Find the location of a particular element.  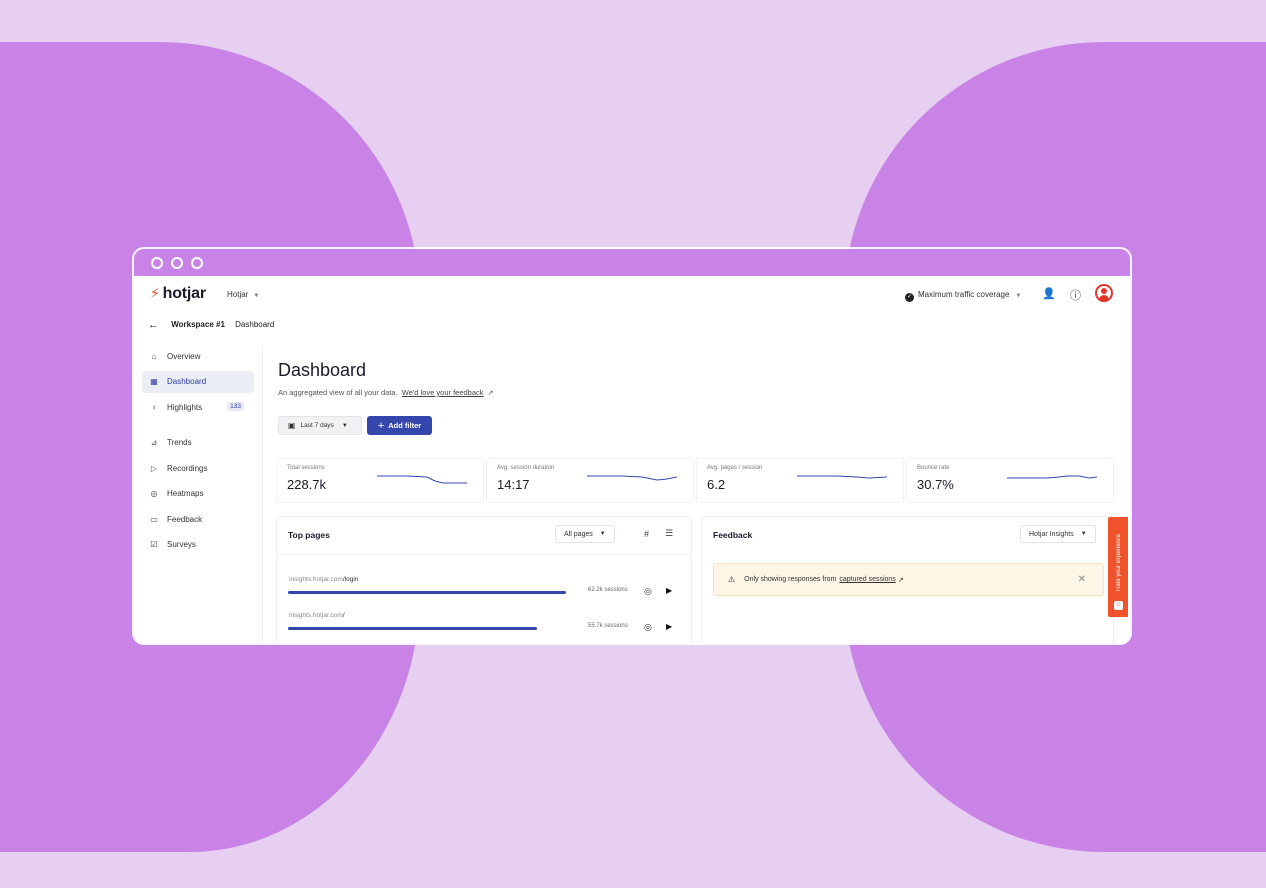

surveys-icon: ☑ is located at coordinates (154, 544).